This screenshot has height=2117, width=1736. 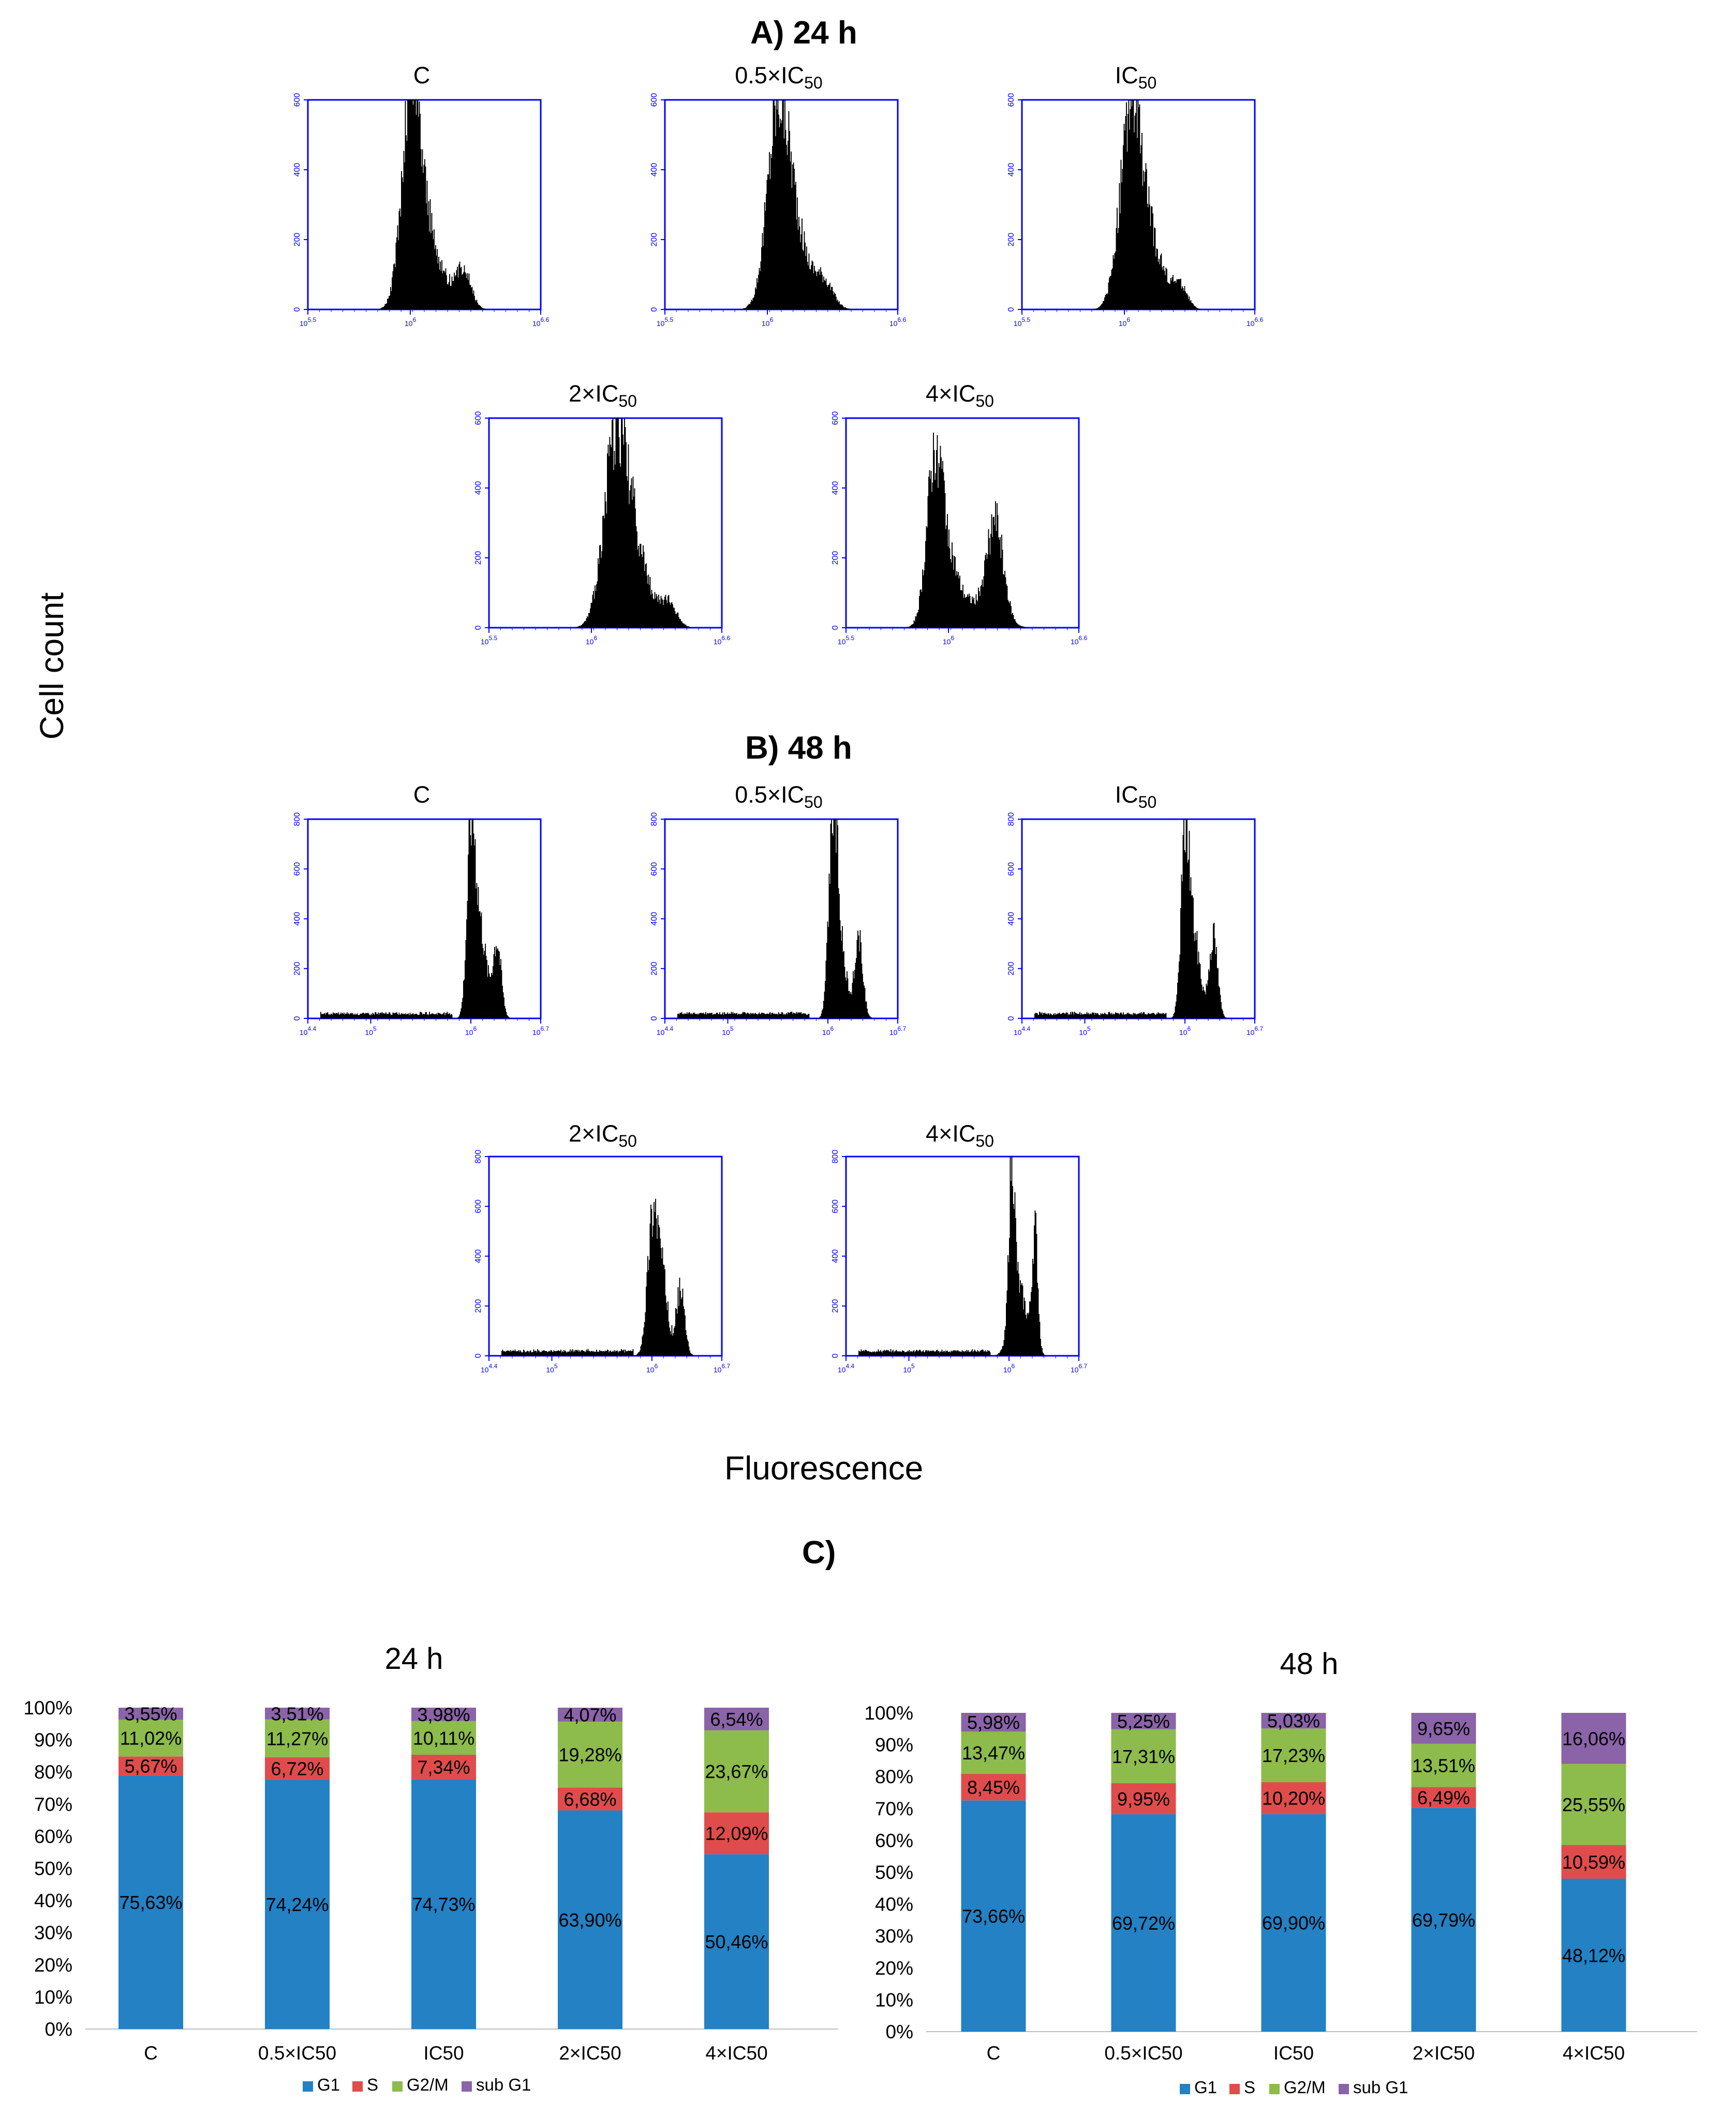 I want to click on hist-y-tick-label: 0, so click(x=478, y=627).